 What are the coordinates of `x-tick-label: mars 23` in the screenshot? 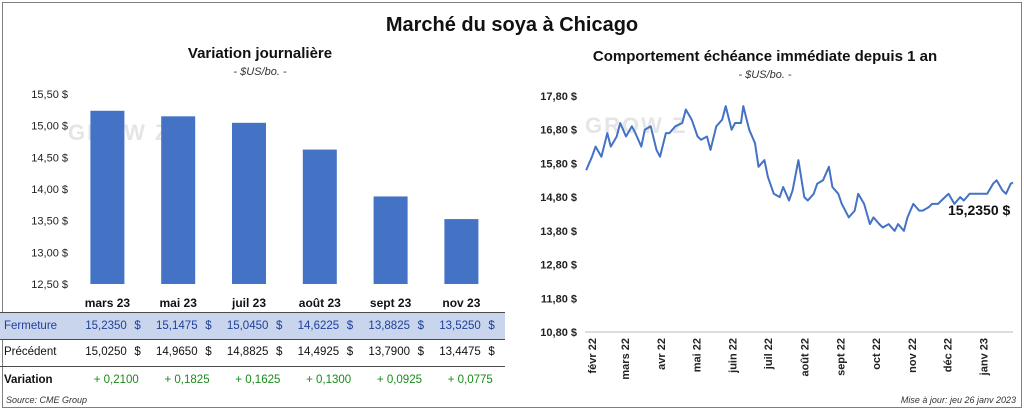 It's located at (108, 303).